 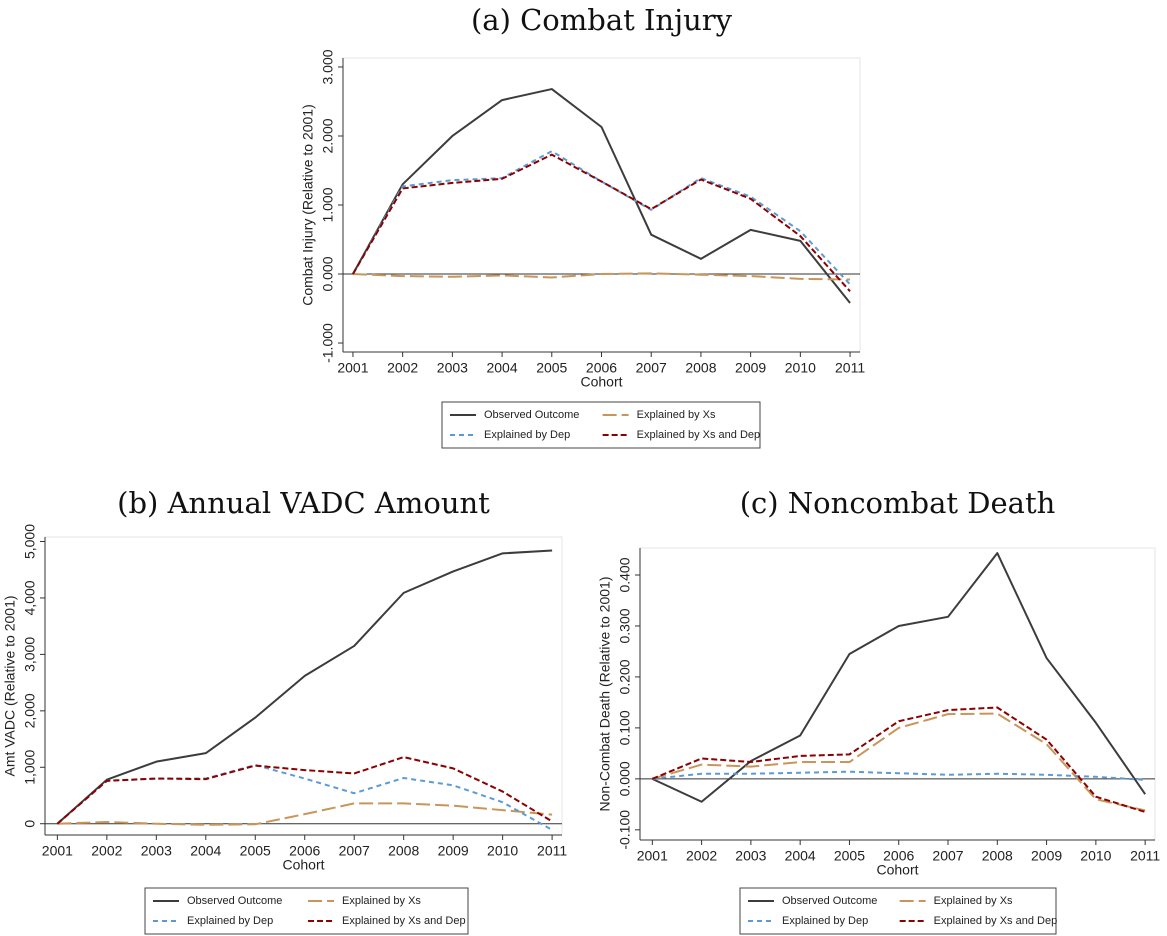 What do you see at coordinates (30, 710) in the screenshot?
I see `y-tick-label: 2,000` at bounding box center [30, 710].